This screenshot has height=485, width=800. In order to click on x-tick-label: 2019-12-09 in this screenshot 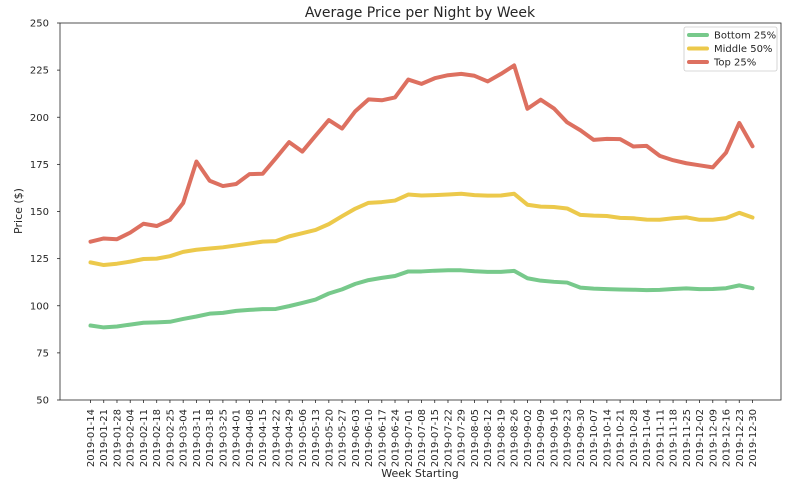, I will do `click(713, 438)`.